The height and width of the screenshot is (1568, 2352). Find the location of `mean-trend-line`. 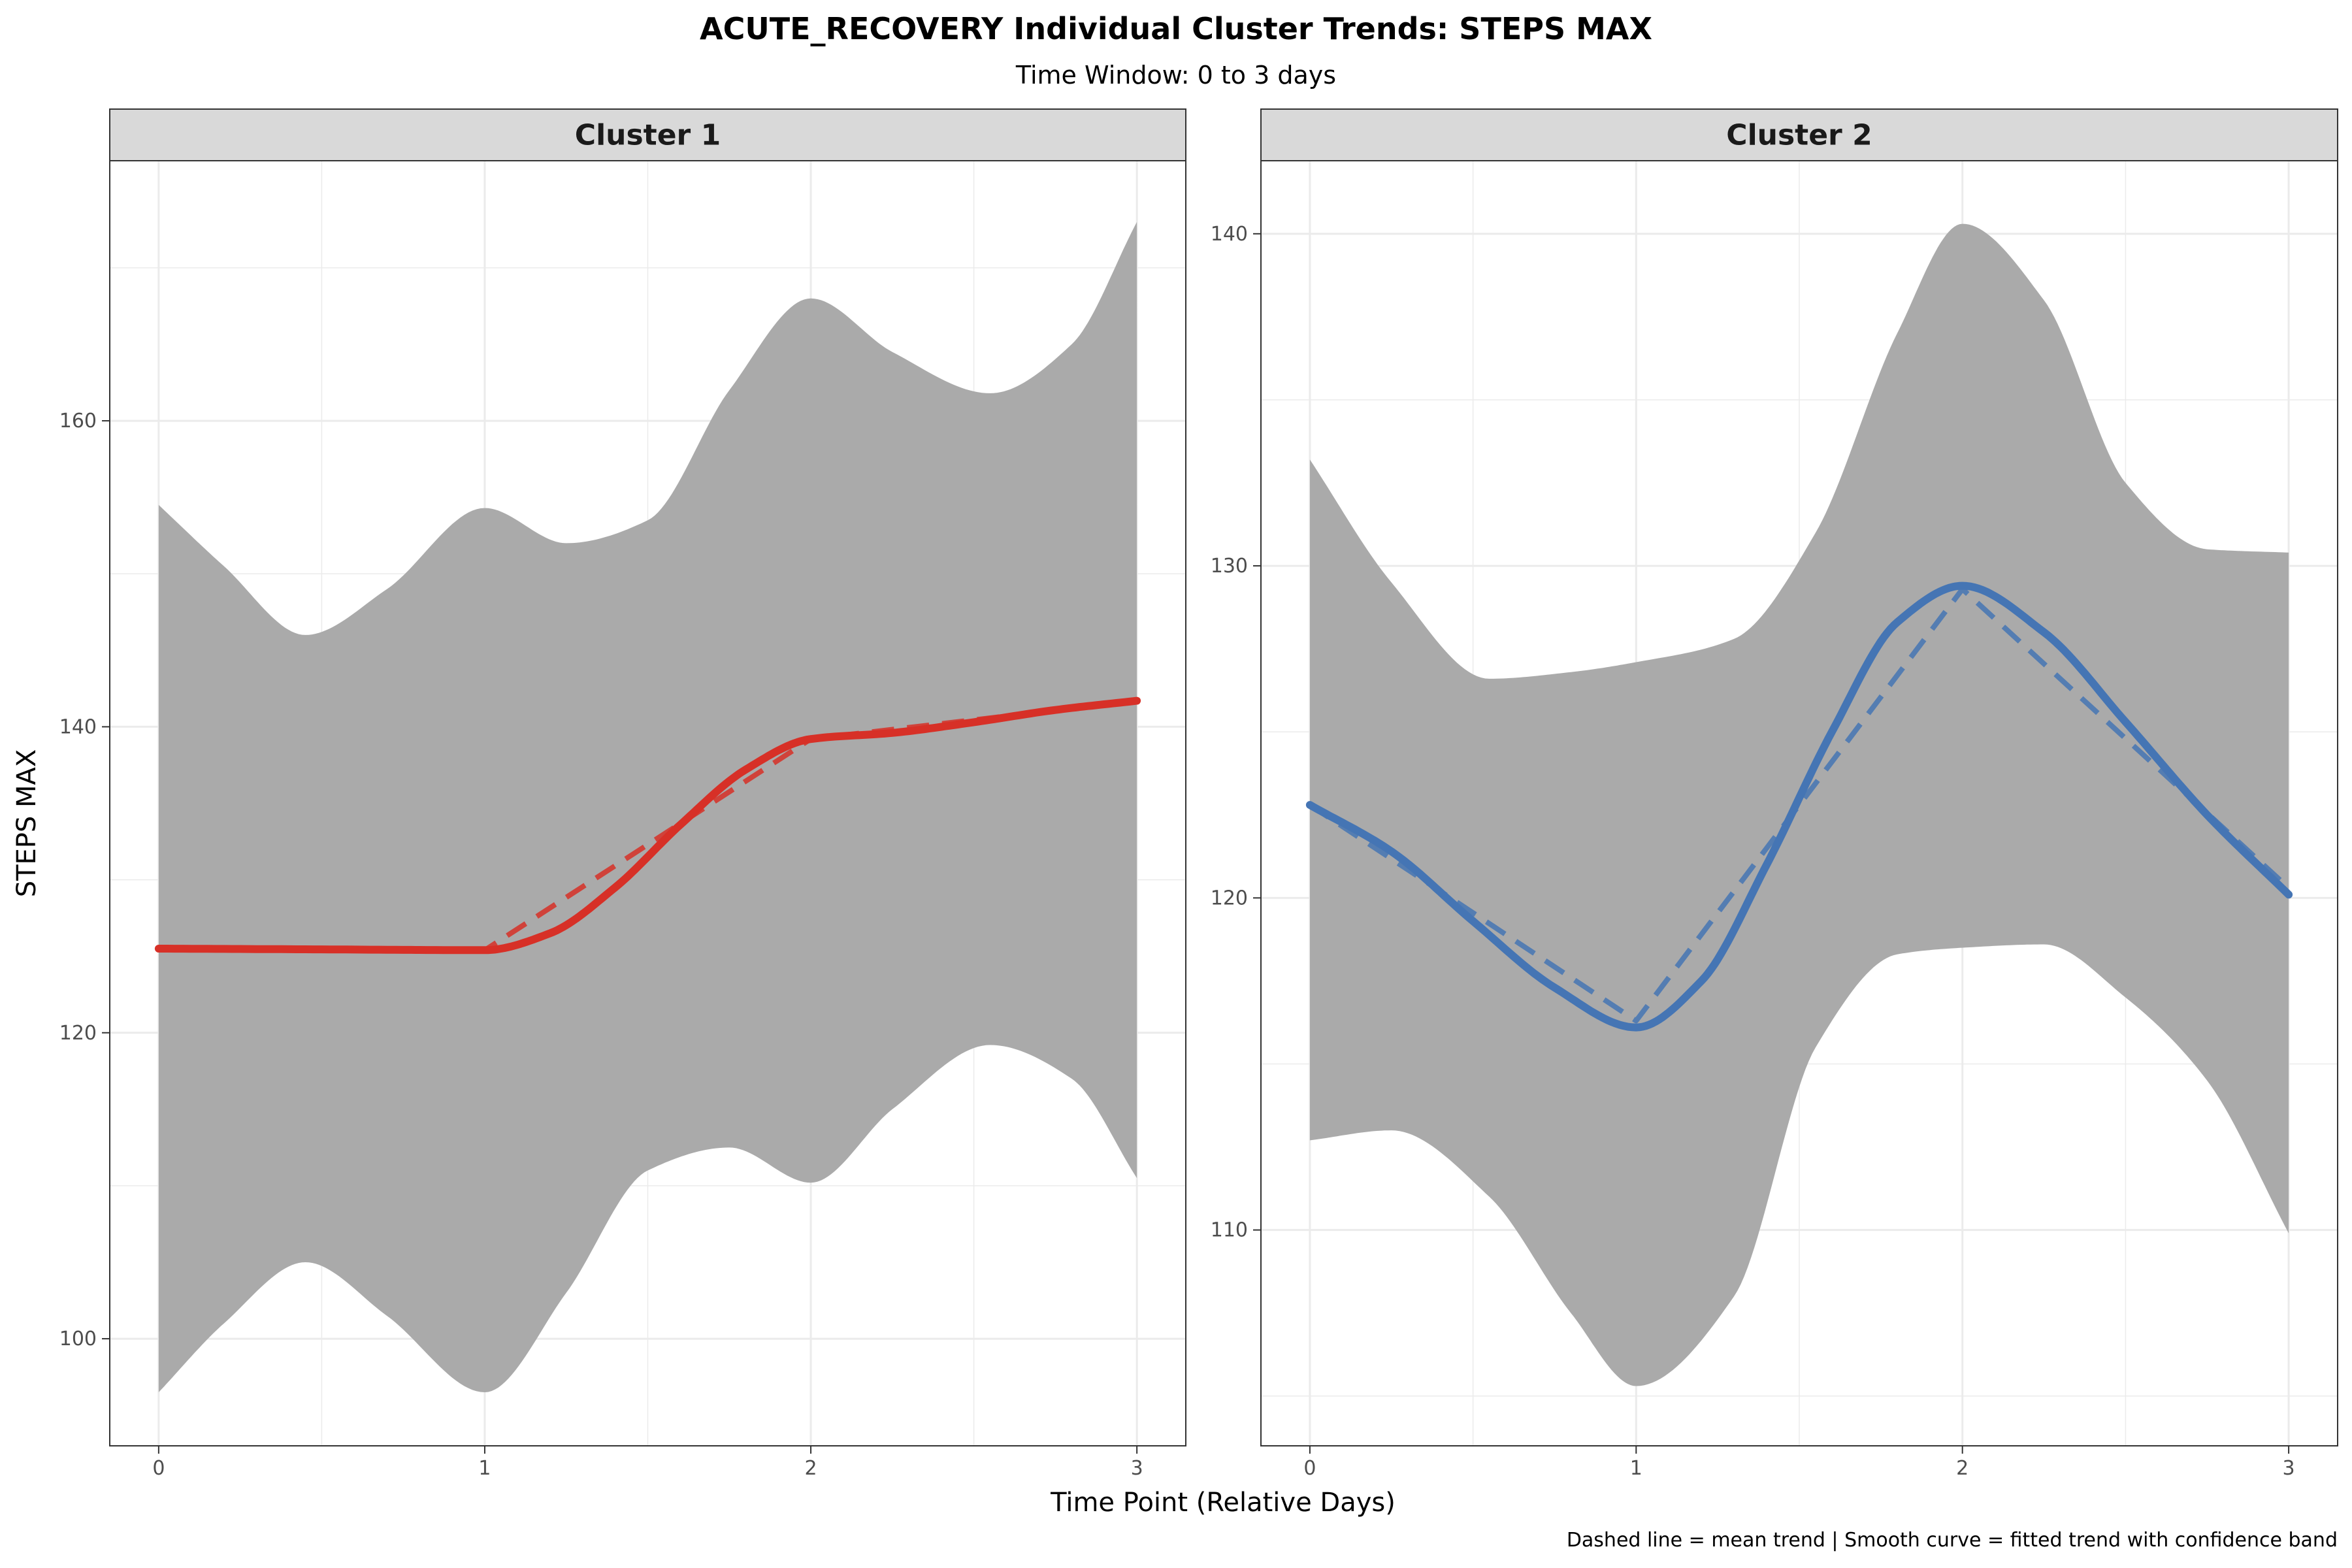

mean-trend-line is located at coordinates (1799, 805).